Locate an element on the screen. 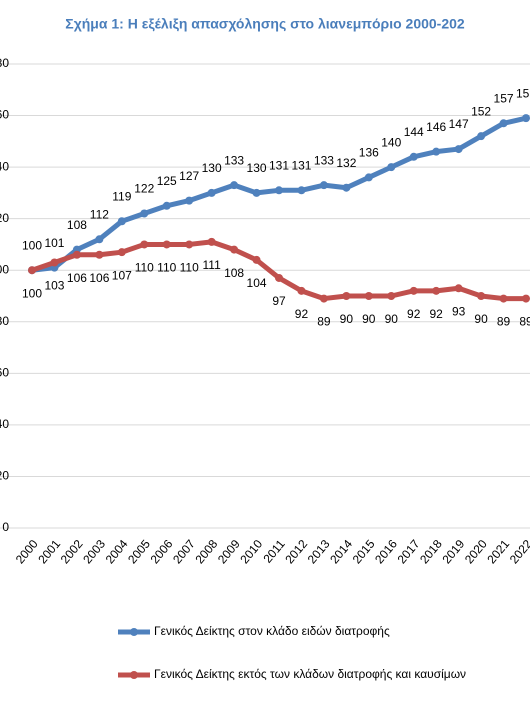  x-tick-label: 2001 is located at coordinates (49, 552).